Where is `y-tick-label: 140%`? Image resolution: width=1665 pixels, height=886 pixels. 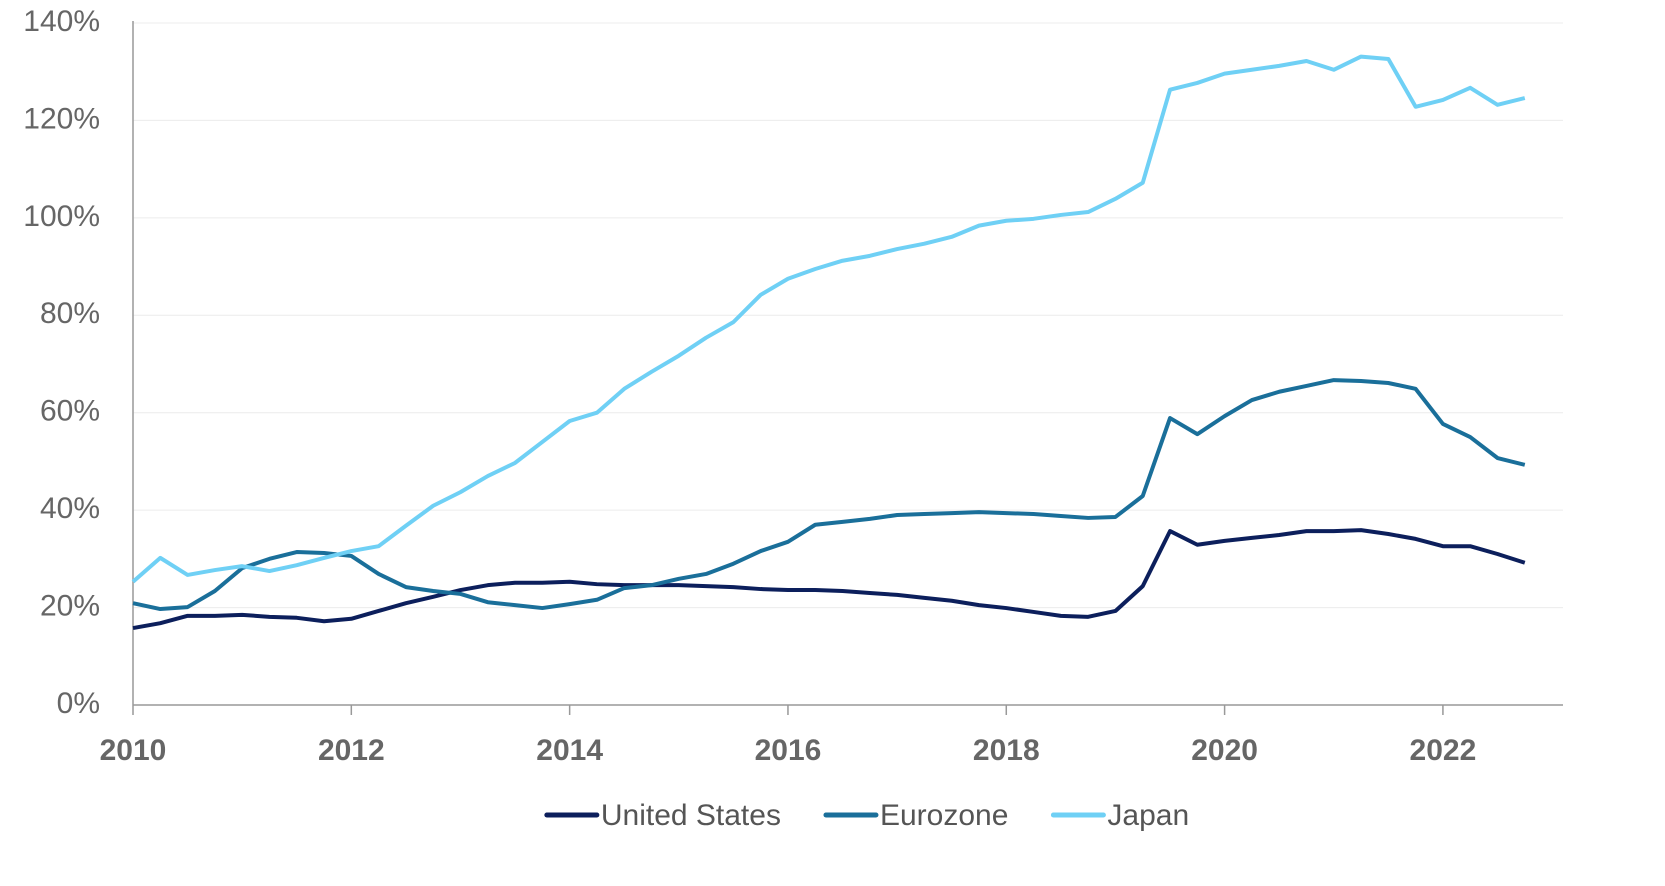 y-tick-label: 140% is located at coordinates (61, 21).